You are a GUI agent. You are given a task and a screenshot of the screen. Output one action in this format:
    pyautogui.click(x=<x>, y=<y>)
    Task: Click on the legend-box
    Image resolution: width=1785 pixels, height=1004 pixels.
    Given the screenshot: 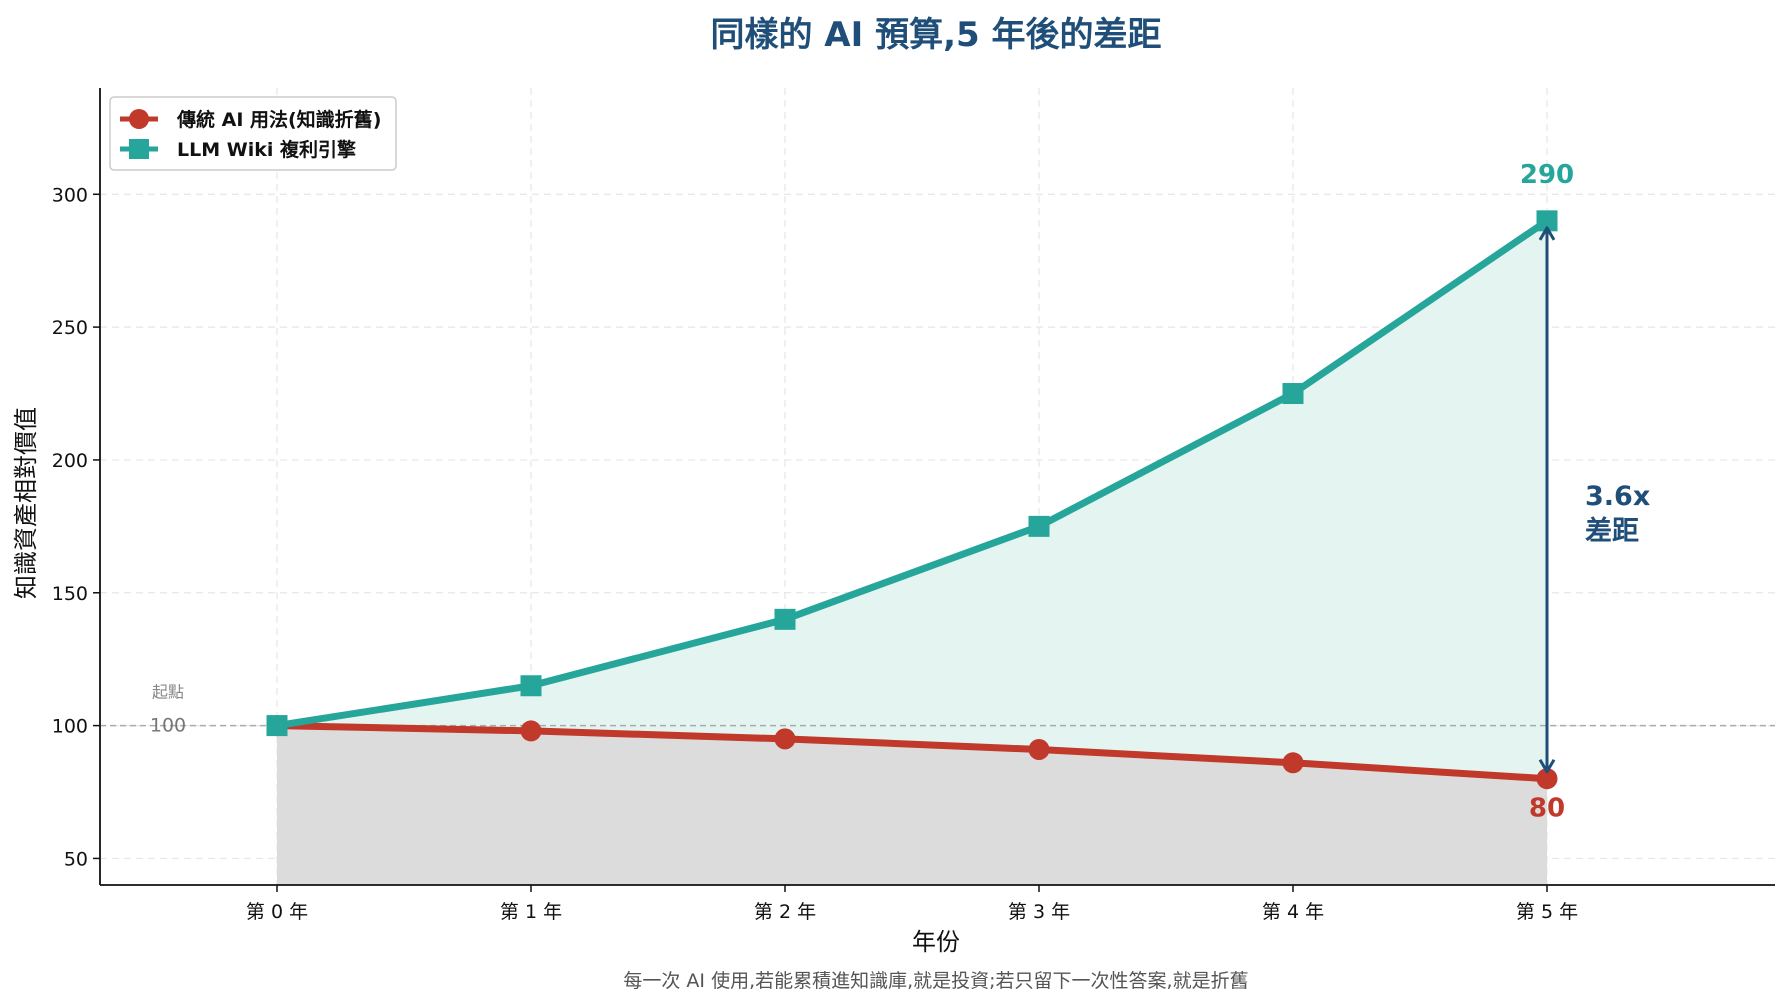 What is the action you would take?
    pyautogui.click(x=253, y=133)
    